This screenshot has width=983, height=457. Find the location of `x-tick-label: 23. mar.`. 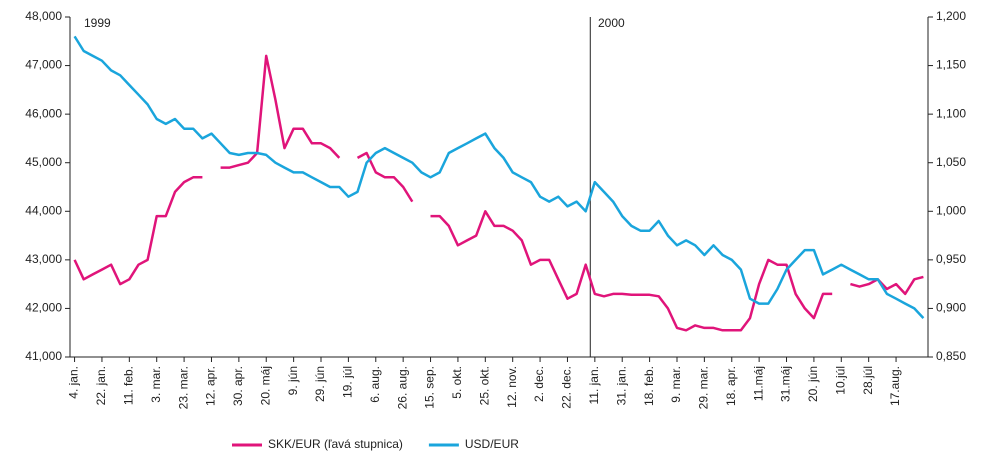

x-tick-label: 23. mar. is located at coordinates (183, 387).